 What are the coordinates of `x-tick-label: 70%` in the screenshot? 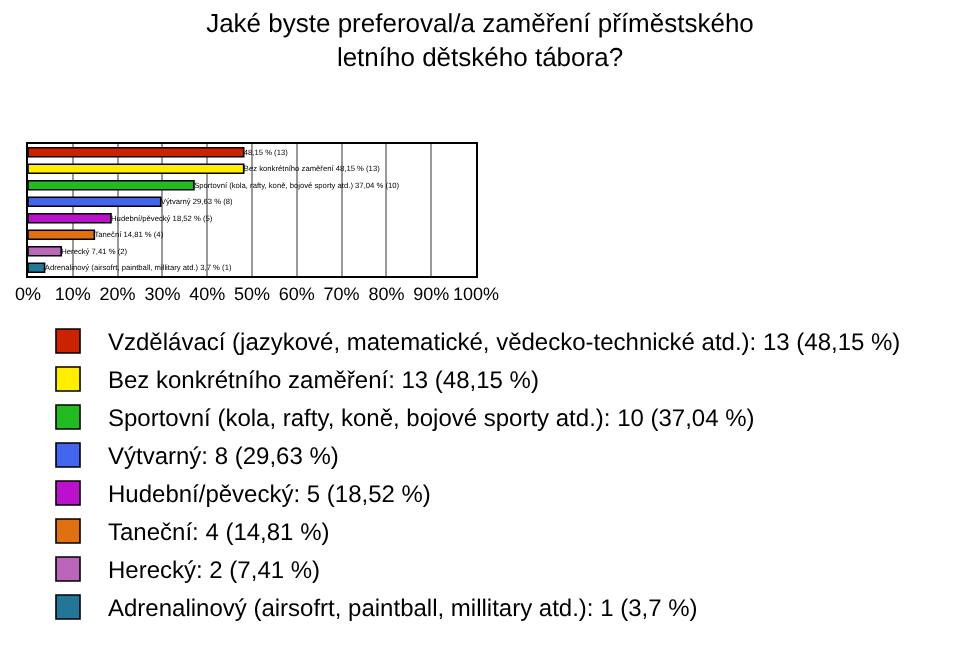 It's located at (341, 293).